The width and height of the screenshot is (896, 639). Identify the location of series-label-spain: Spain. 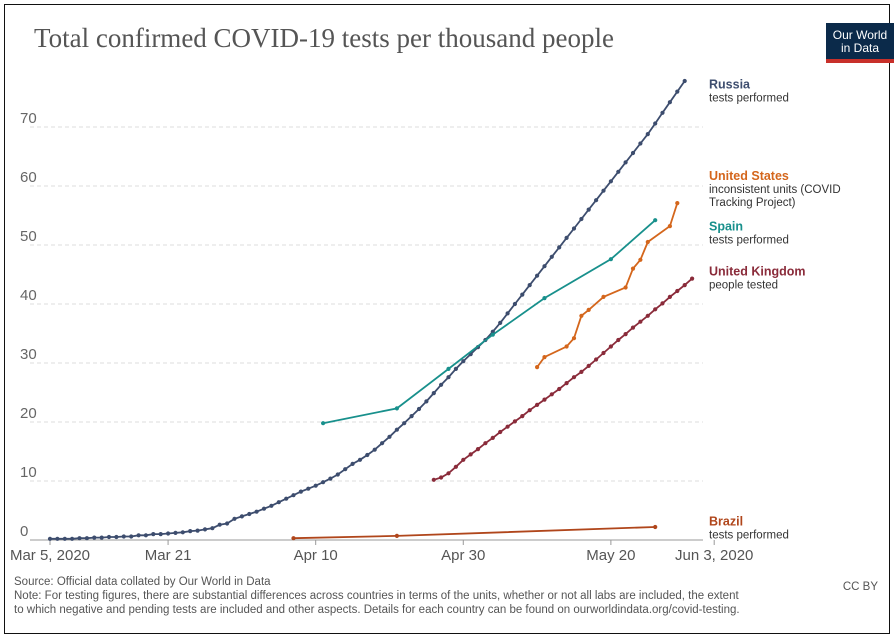
(726, 226).